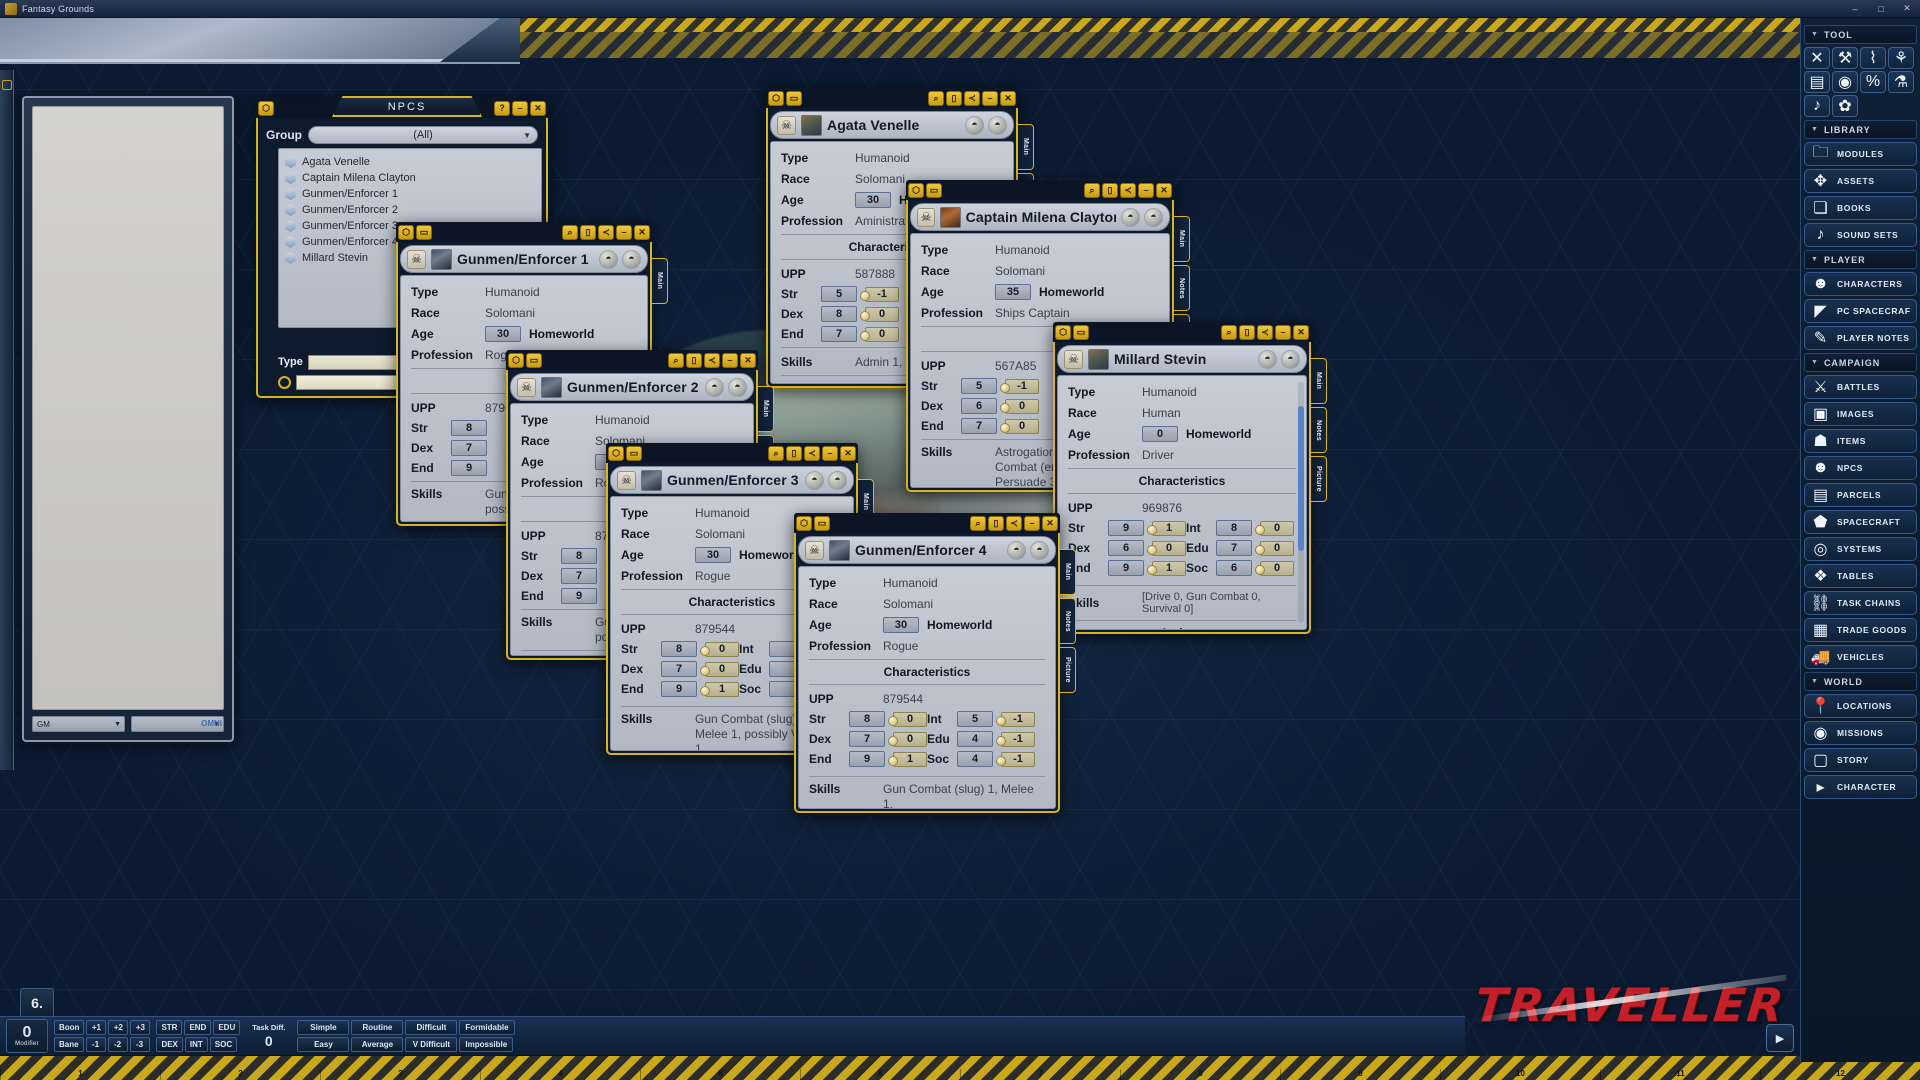 The width and height of the screenshot is (1920, 1080). Describe the element at coordinates (410, 210) in the screenshot. I see `list-item: Gunmen/Enforcer 2` at that location.